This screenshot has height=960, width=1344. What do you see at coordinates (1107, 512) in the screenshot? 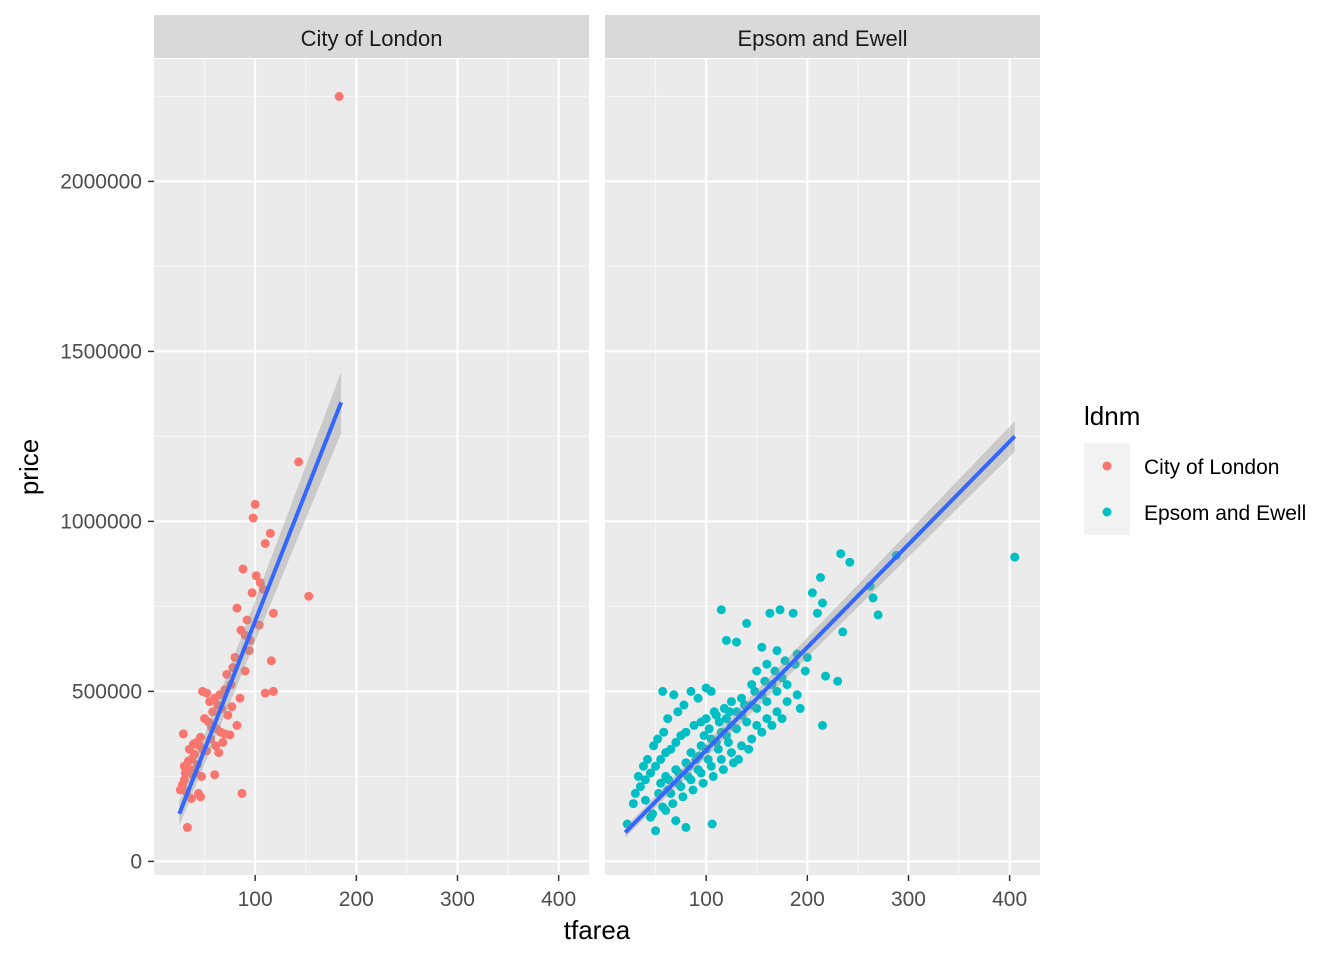
I see `legend-key-epsom-and-ewell` at bounding box center [1107, 512].